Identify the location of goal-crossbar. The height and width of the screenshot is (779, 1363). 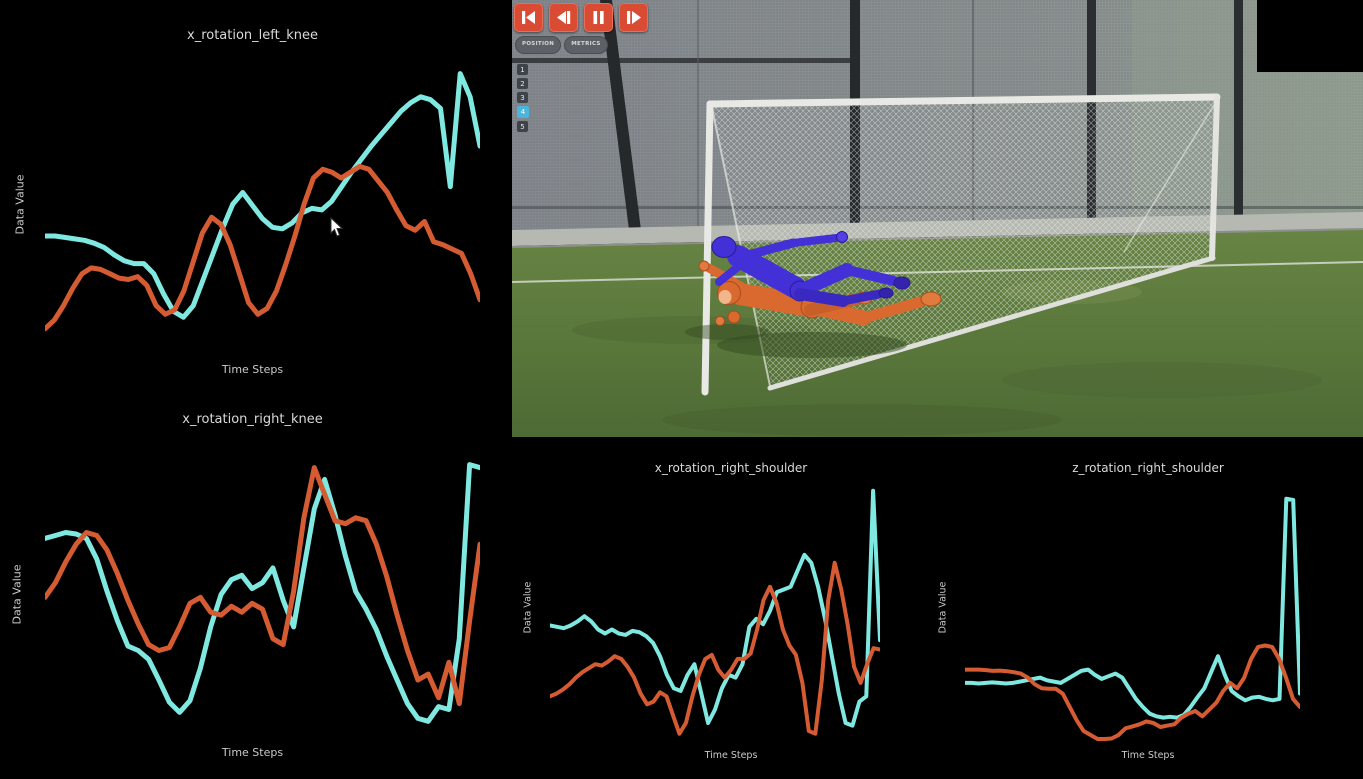
(963, 100).